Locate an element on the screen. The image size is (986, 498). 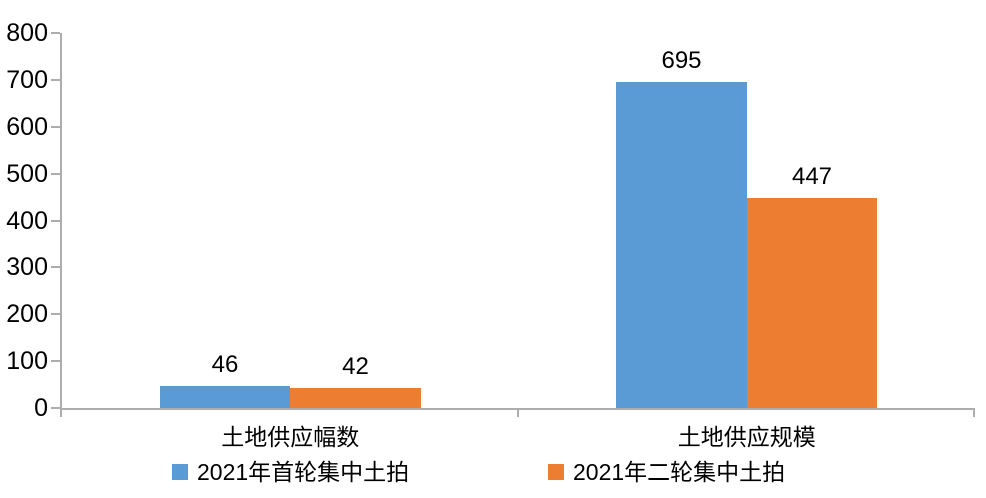
bar-2021年首轮集中土拍-土地供应幅数 is located at coordinates (225, 397).